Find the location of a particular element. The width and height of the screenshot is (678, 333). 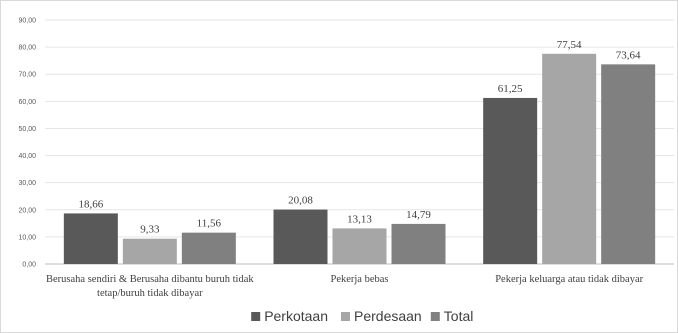

y-tick-label: 60,00 is located at coordinates (27, 102).